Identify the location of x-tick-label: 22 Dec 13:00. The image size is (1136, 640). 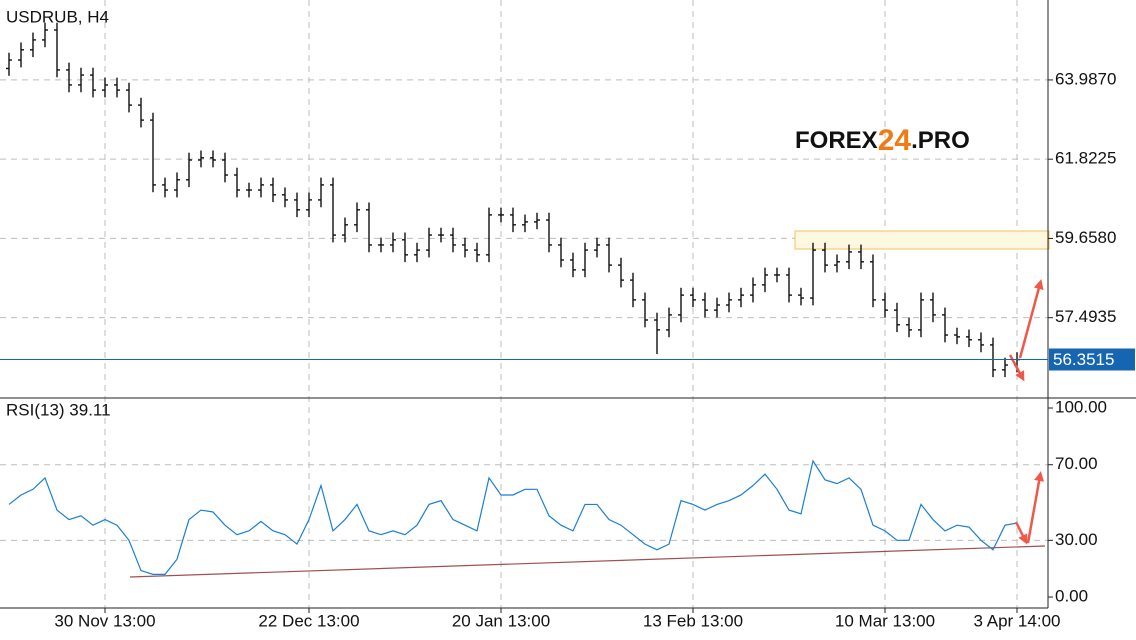
(308, 620).